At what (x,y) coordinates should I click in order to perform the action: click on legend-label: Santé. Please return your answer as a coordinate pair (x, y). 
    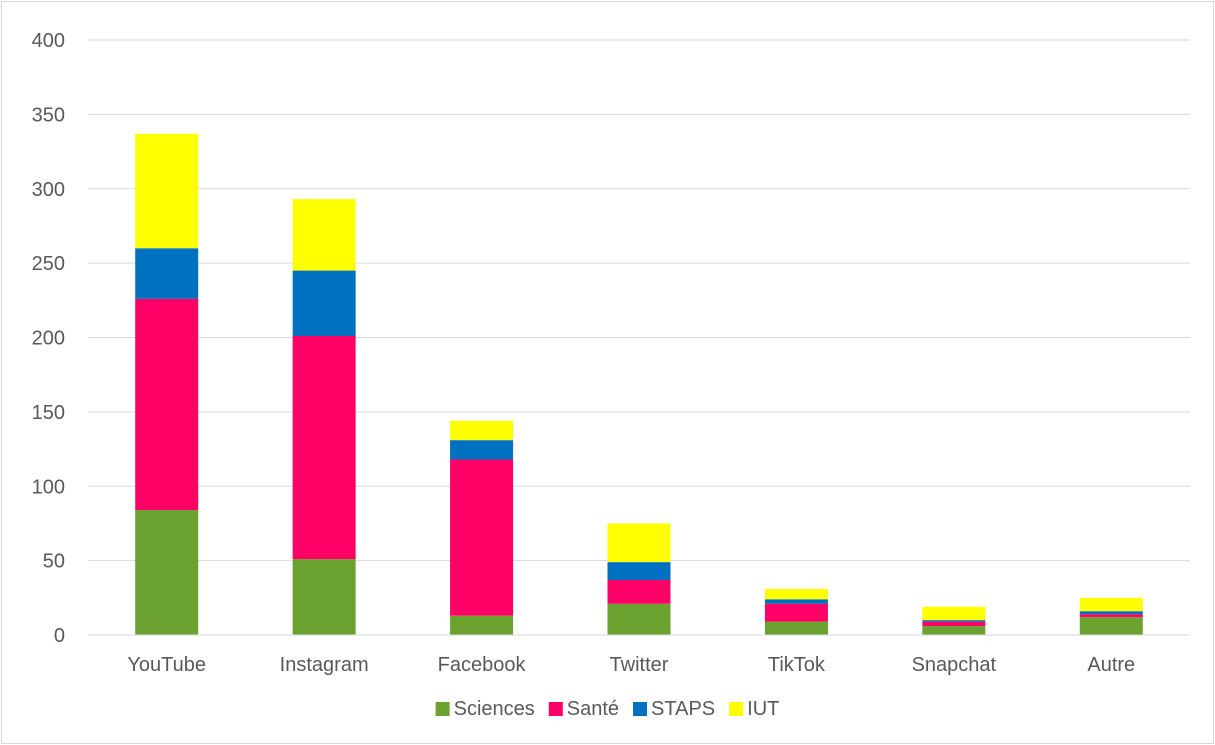
    Looking at the image, I should click on (593, 709).